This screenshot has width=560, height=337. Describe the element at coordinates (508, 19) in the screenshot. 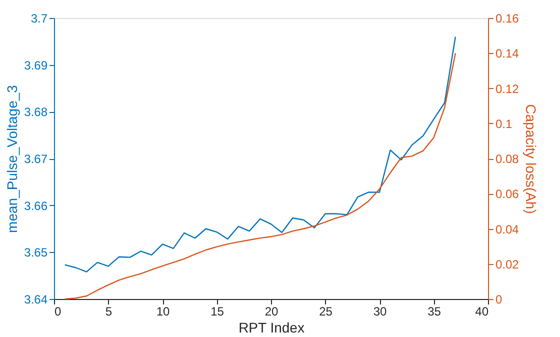

I see `y2-tick-label: 0.16` at that location.